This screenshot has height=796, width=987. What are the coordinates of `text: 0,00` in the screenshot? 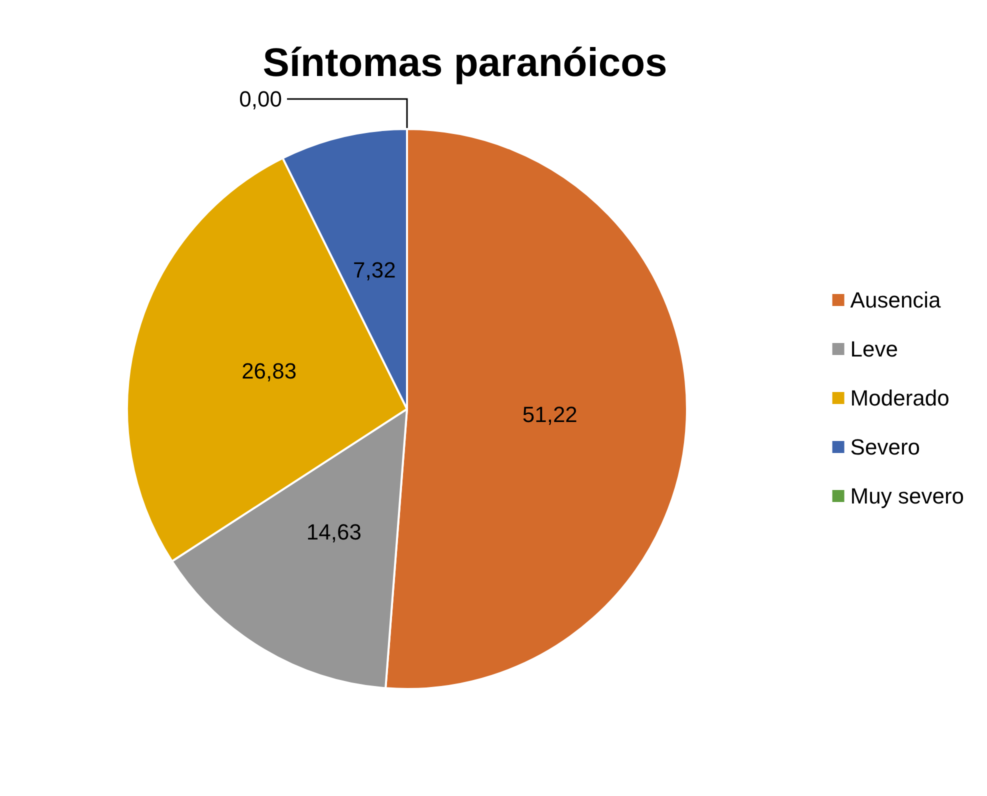 It's located at (260, 99).